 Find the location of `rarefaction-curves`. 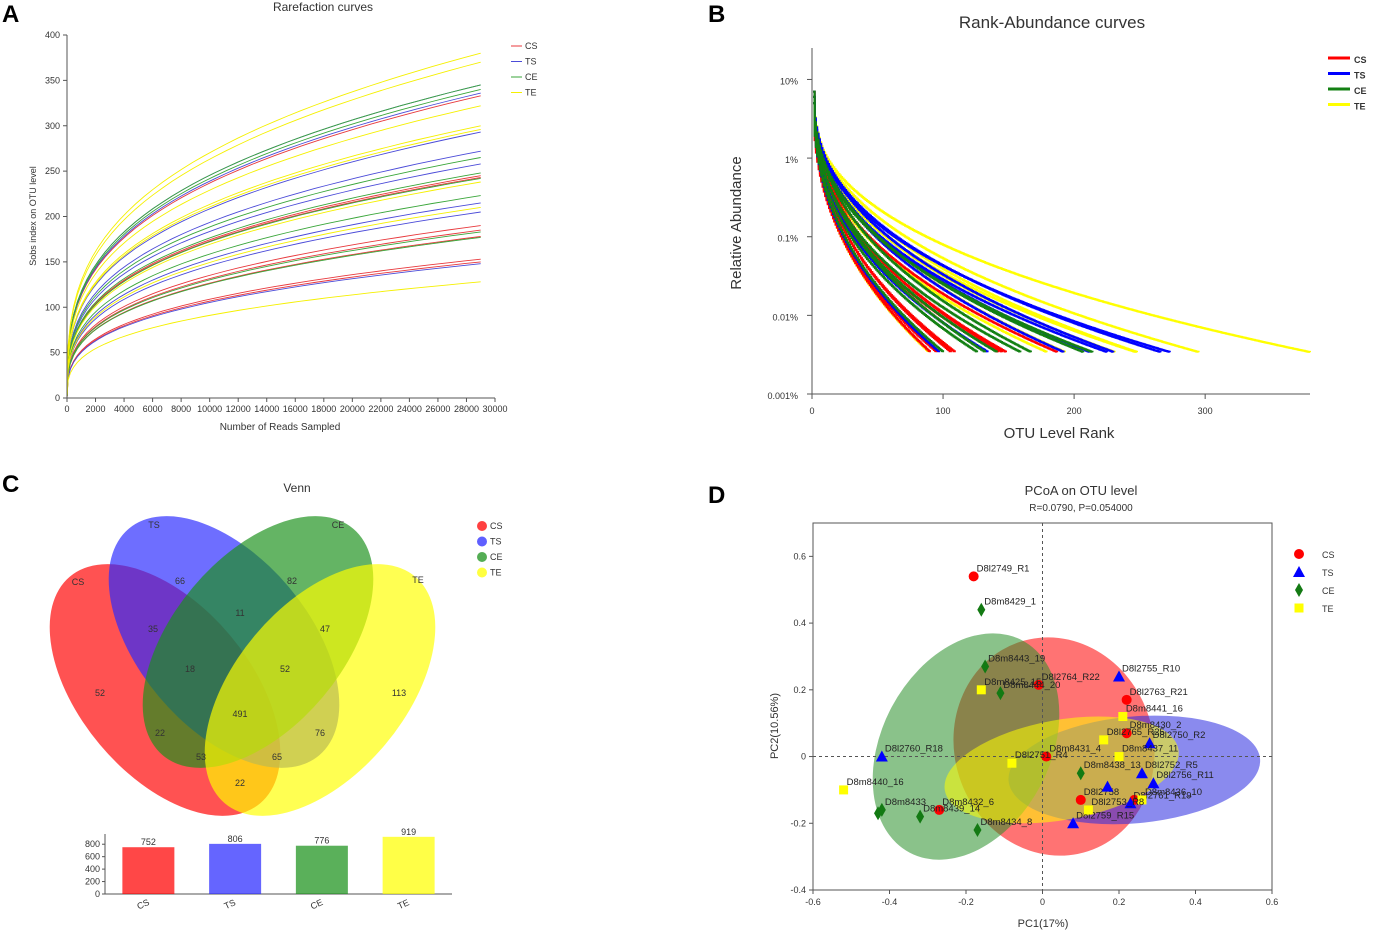

rarefaction-curves is located at coordinates (273, 225).